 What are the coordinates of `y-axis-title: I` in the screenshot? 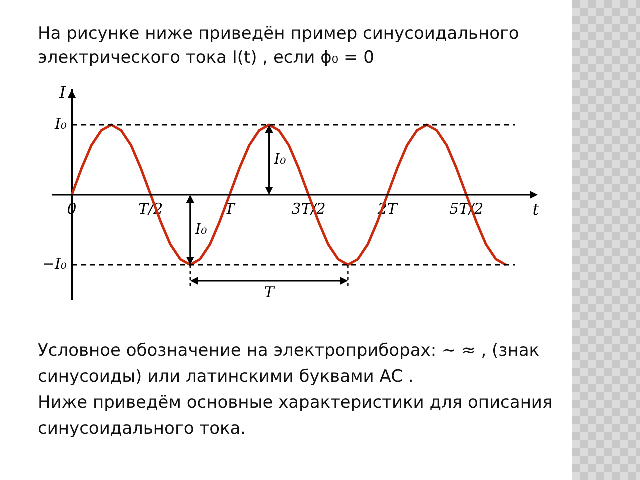 It's located at (62, 92).